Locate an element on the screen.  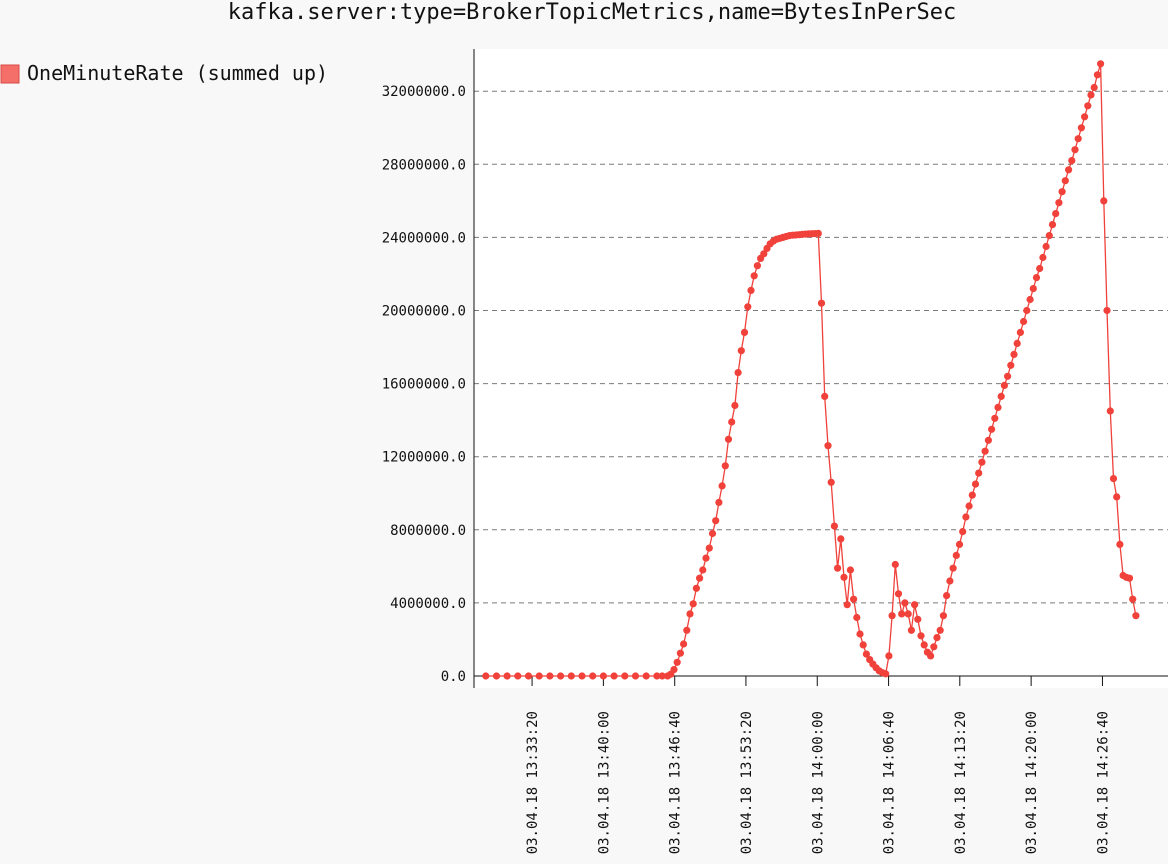
x-tick-label: 03.04.18 14:13:20 is located at coordinates (961, 782).